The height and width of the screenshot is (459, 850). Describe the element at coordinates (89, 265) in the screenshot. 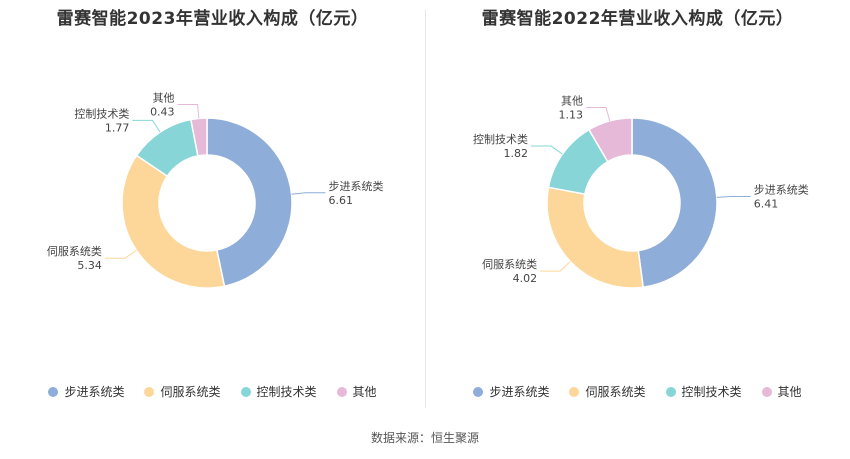

I see `slice-value-label: 5.34` at that location.